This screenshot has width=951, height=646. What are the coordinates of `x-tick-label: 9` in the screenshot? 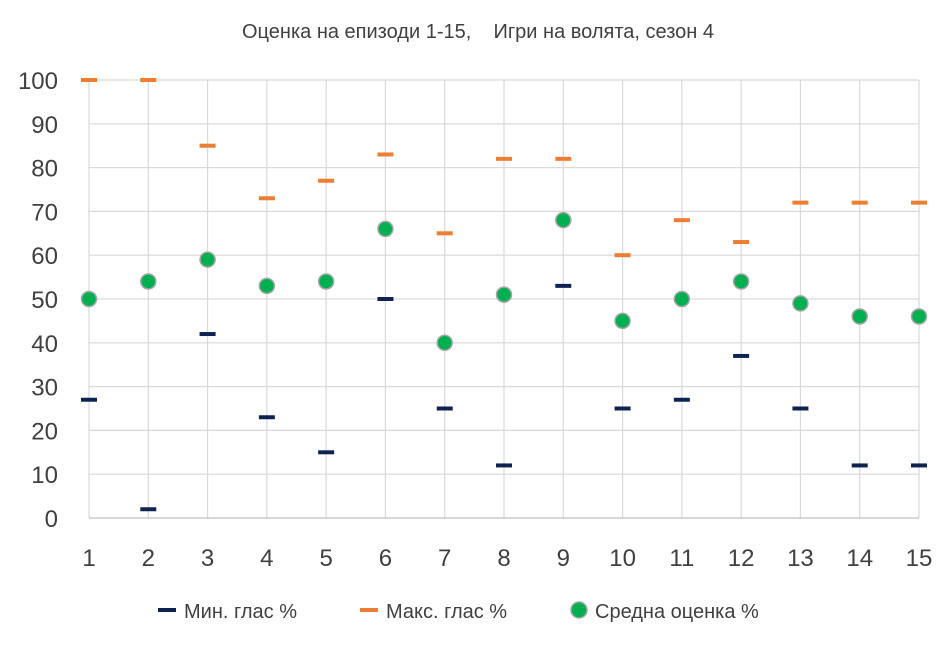 It's located at (563, 558).